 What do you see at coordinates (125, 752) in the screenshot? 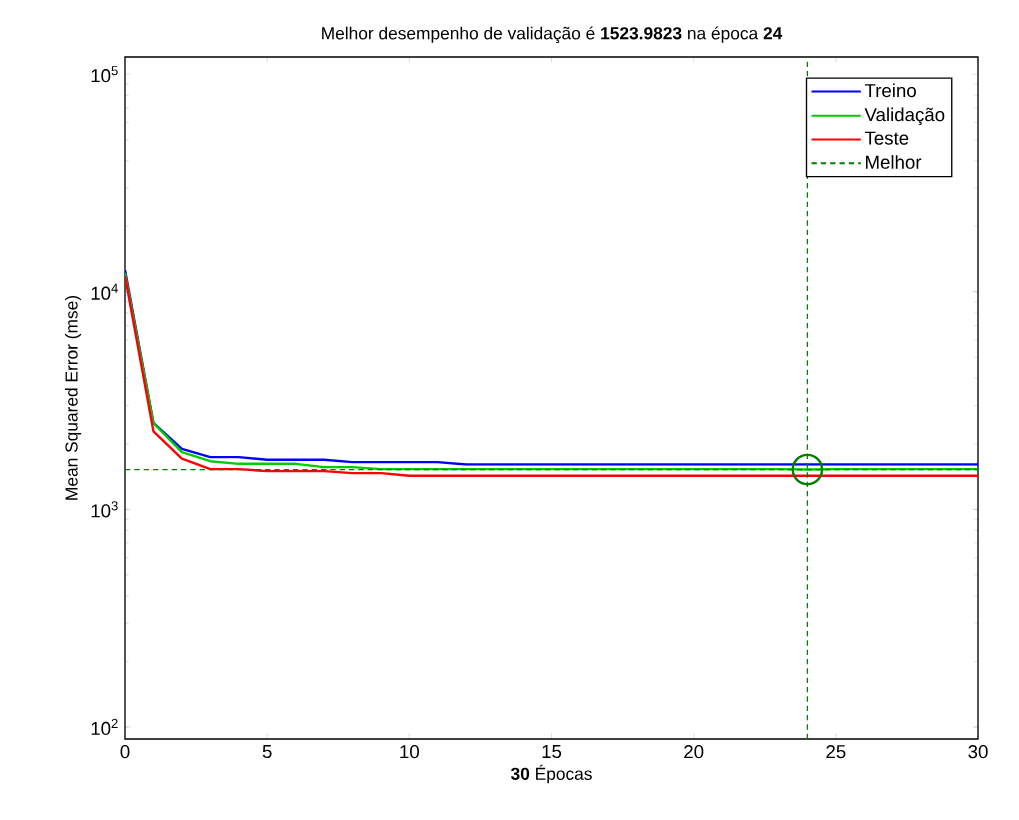
I see `x-tick-label: 0` at bounding box center [125, 752].